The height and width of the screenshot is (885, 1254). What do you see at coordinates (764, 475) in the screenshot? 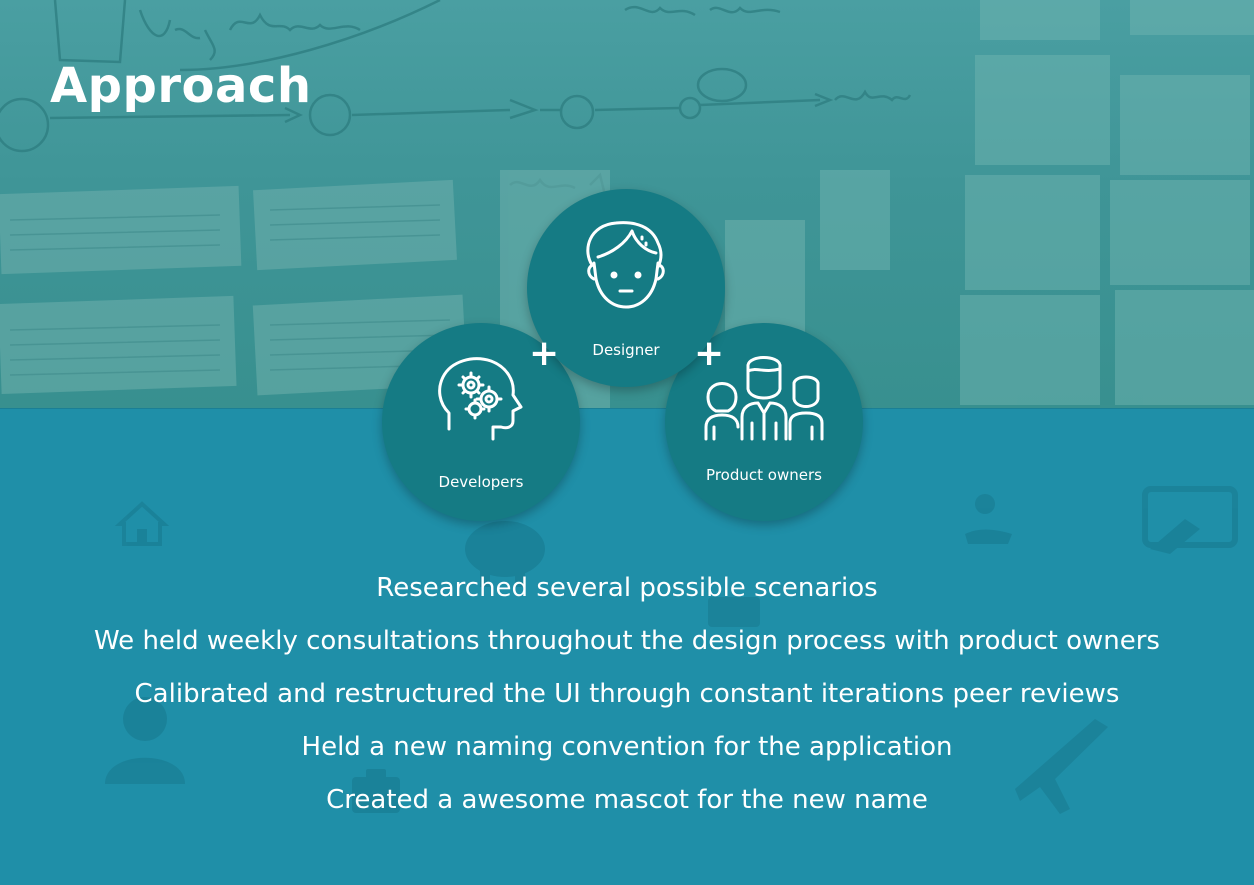
I see `product-owners-label: Product owners` at bounding box center [764, 475].